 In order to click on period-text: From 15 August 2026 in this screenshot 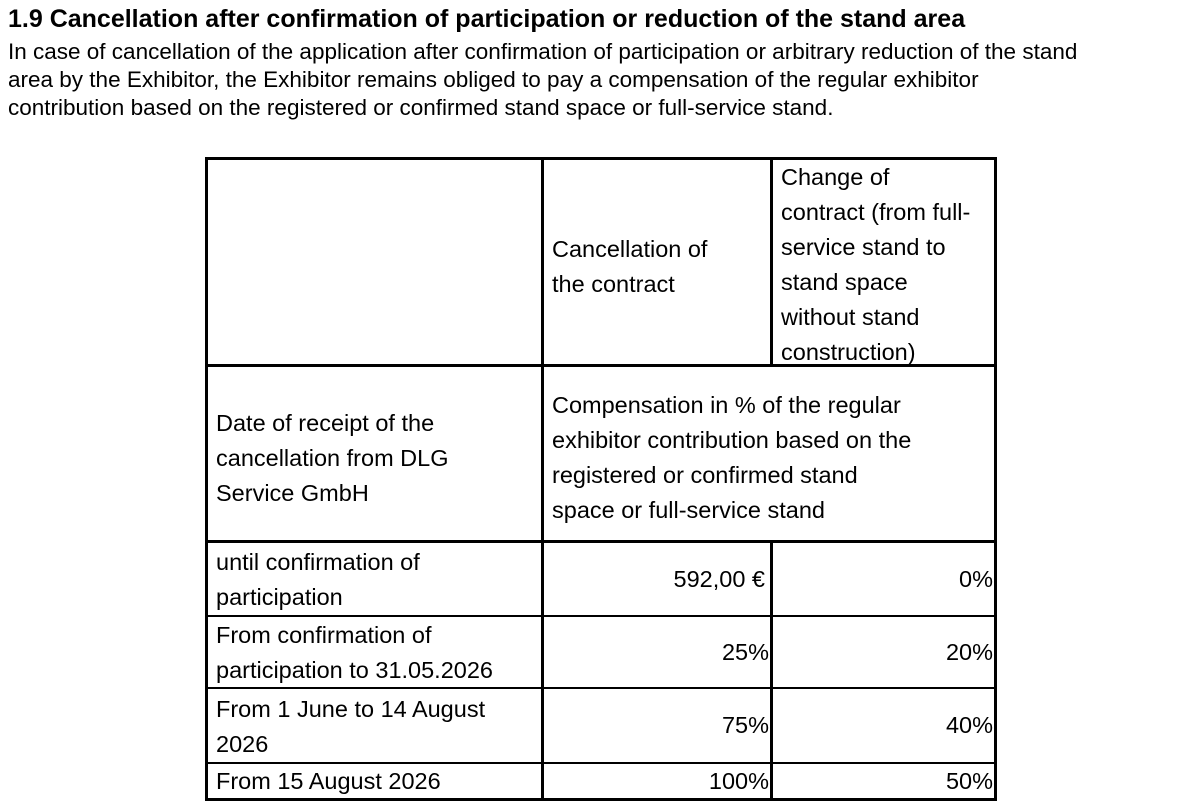, I will do `click(328, 780)`.